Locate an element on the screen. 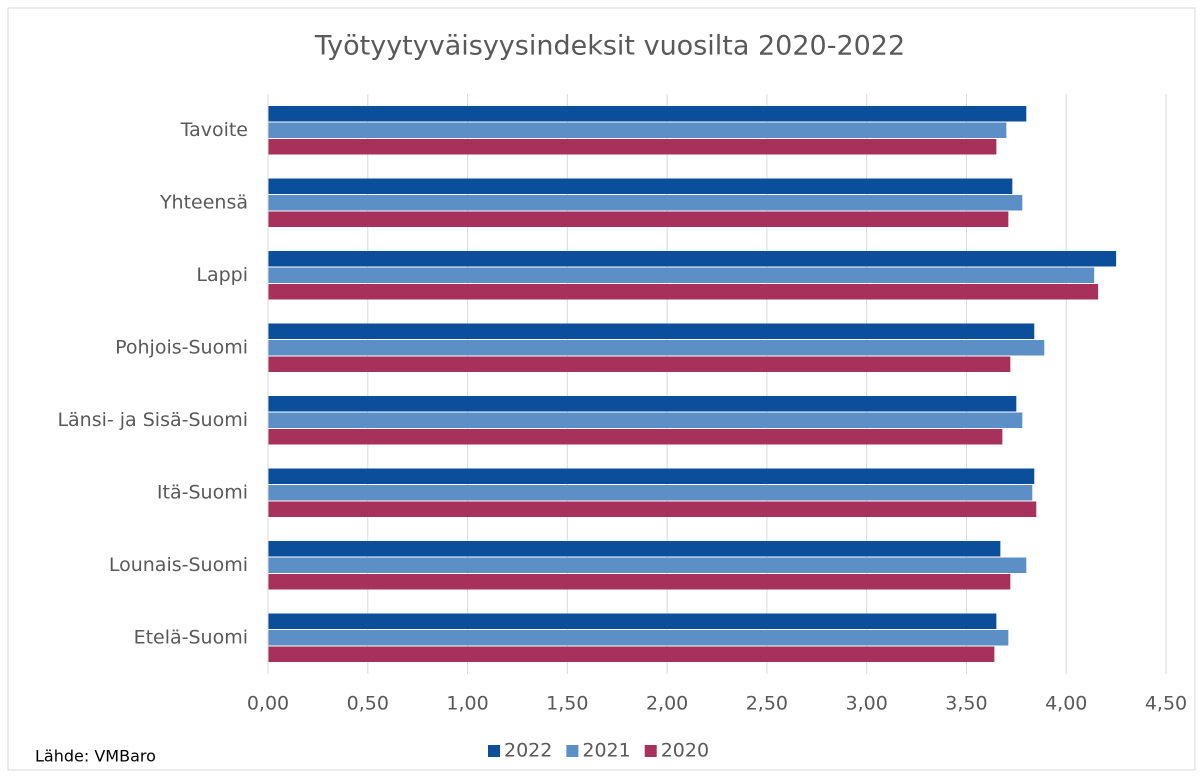 The height and width of the screenshot is (782, 1203). x-tick-label: 2,00 is located at coordinates (667, 704).